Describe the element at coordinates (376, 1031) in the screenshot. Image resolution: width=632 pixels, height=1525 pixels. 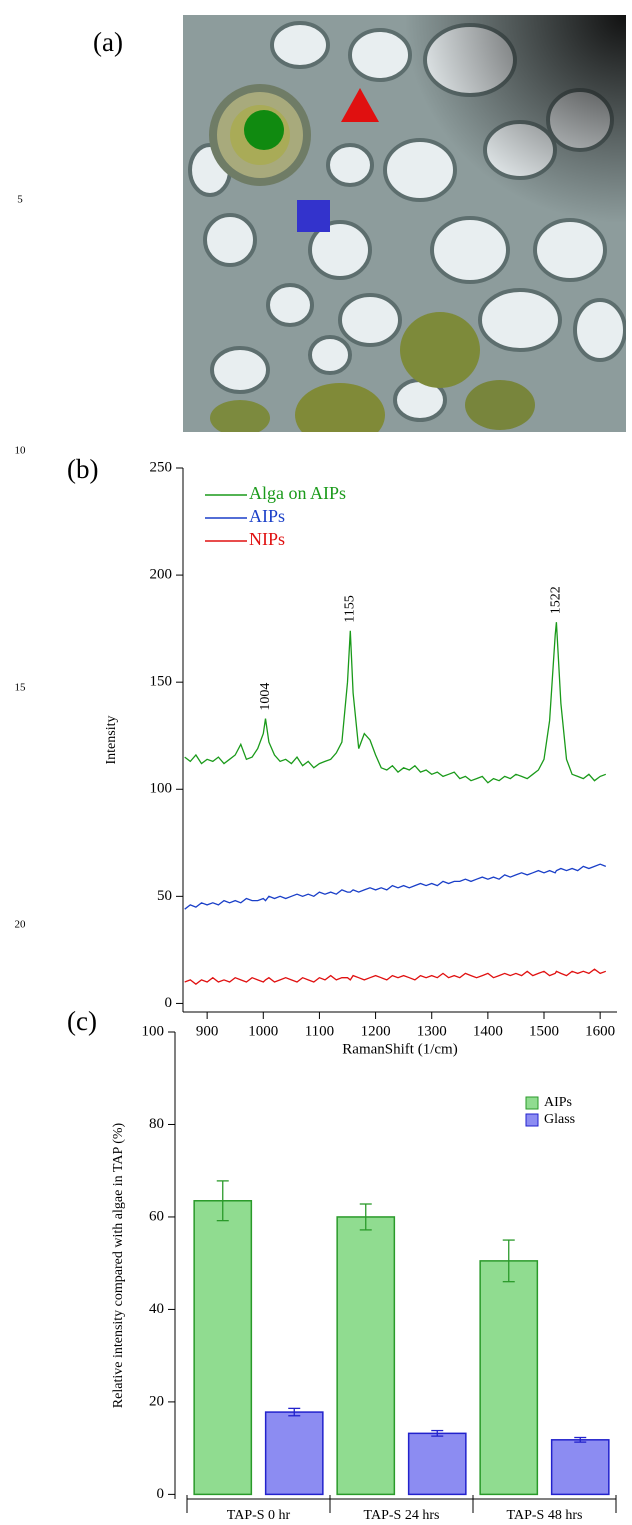
I see `x-tick-label: 1200` at that location.